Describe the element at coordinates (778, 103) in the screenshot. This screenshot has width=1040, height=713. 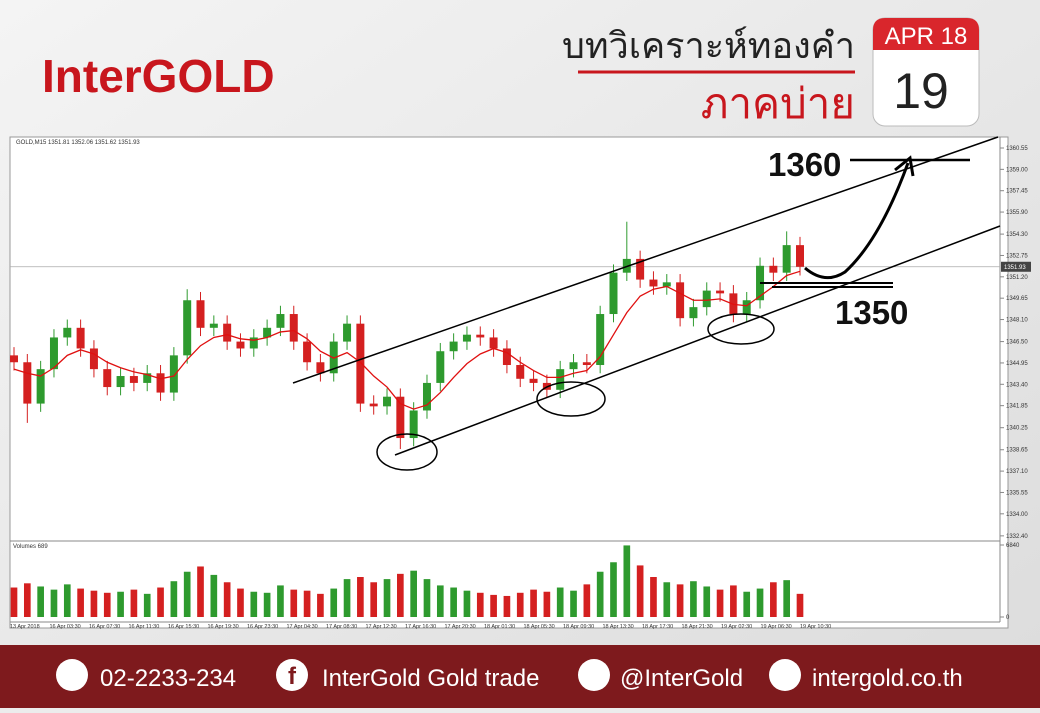
I see `subtitle: ภาคบ่าย` at that location.